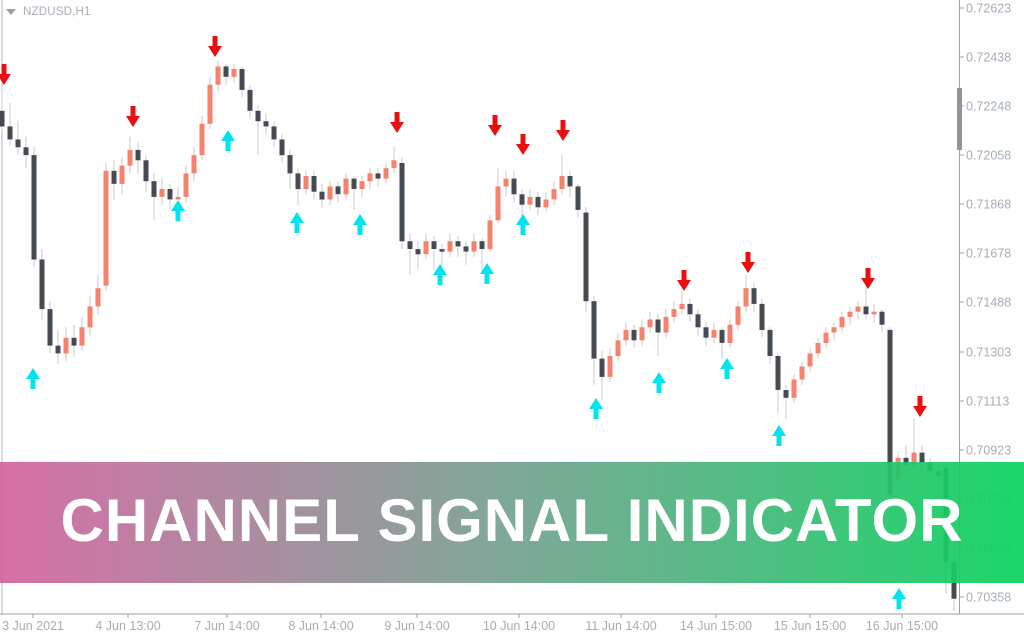 This screenshot has height=640, width=1024. I want to click on symbol-timeframe-label: NZDUSD,H1, so click(48, 12).